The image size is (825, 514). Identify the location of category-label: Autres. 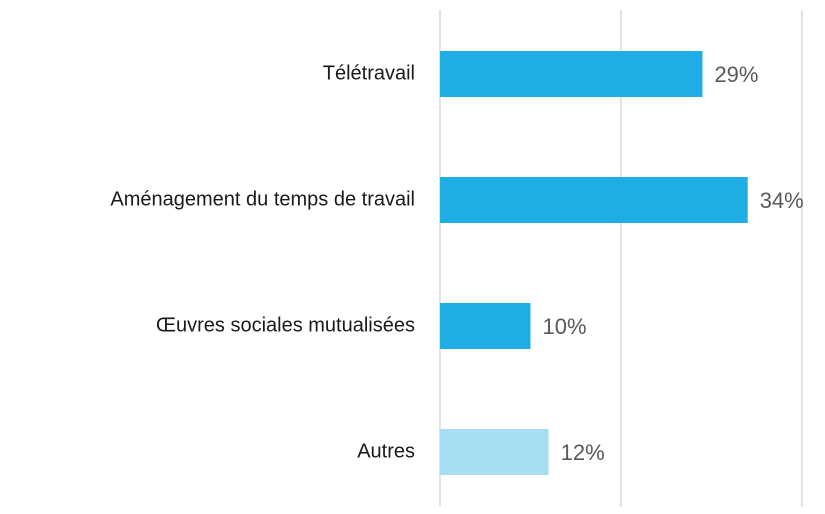
(386, 451).